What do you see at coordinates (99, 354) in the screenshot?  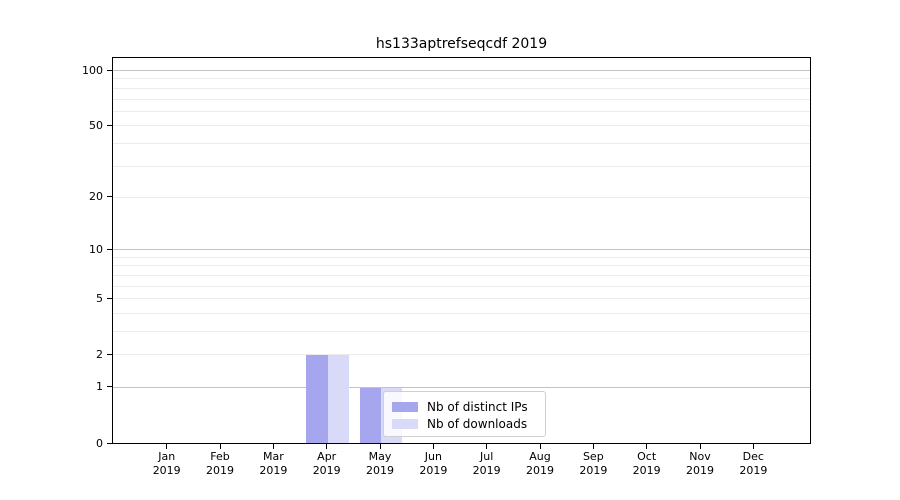 I see `y-tick-label: 2` at bounding box center [99, 354].